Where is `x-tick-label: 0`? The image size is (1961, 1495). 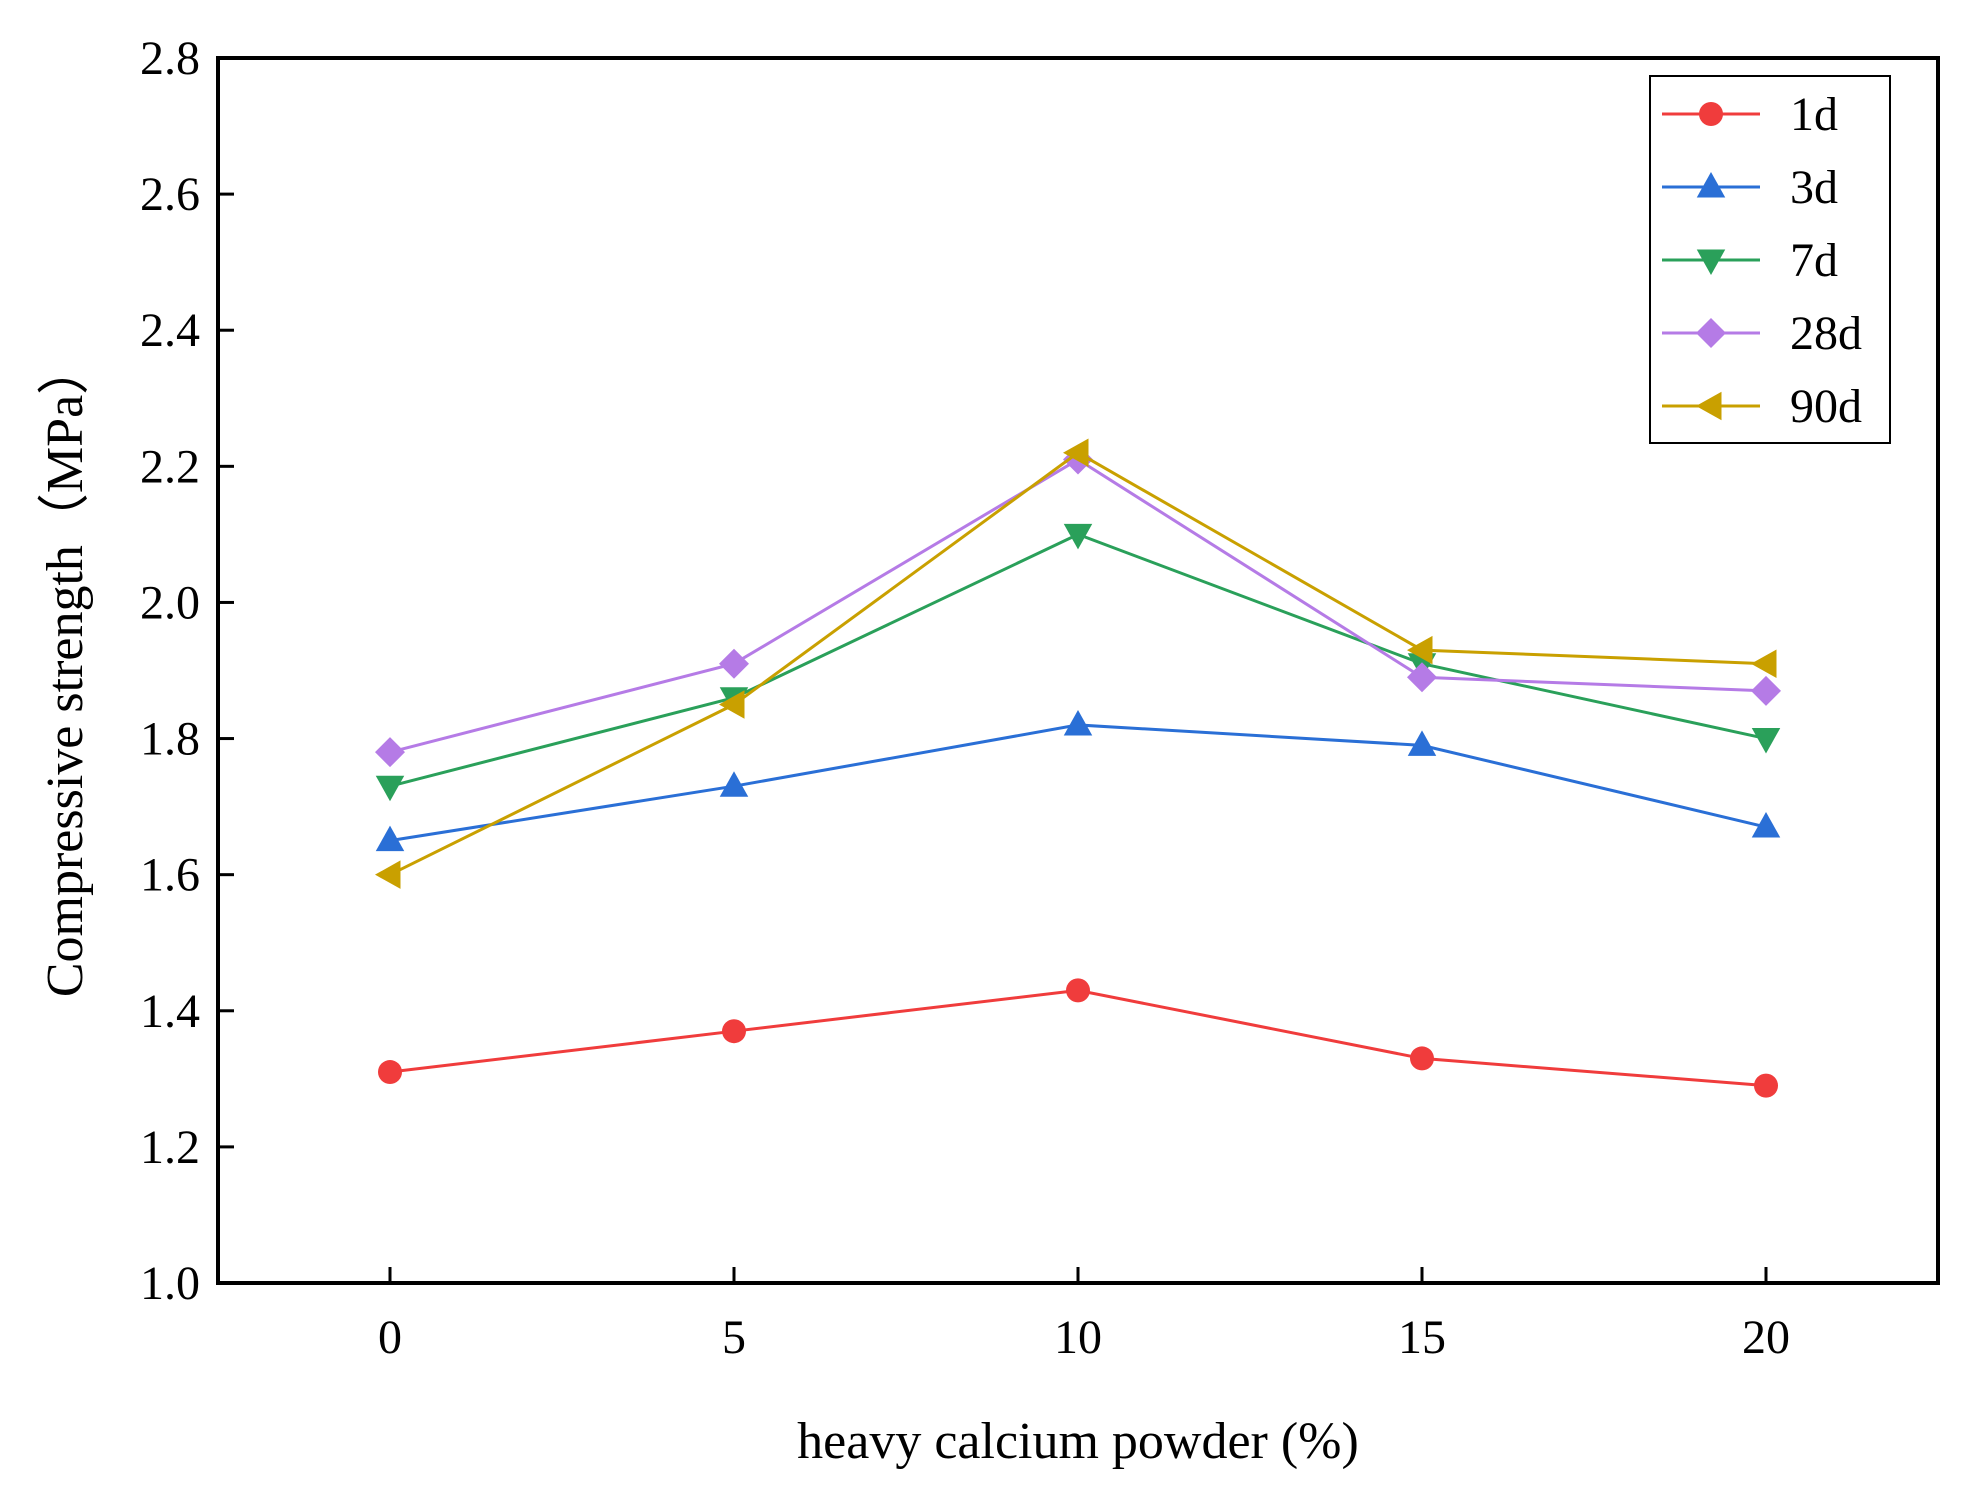 x-tick-label: 0 is located at coordinates (390, 1337).